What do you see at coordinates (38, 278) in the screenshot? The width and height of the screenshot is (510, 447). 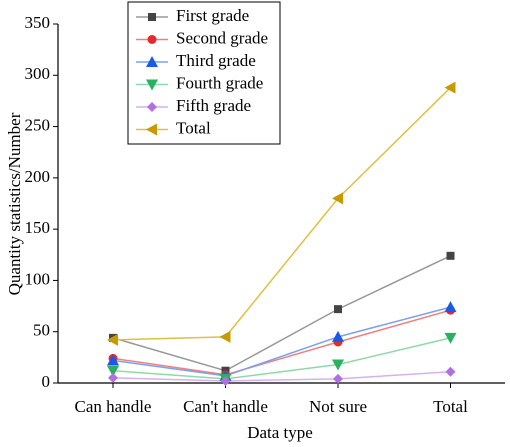 I see `y-tick-label: 100` at bounding box center [38, 278].